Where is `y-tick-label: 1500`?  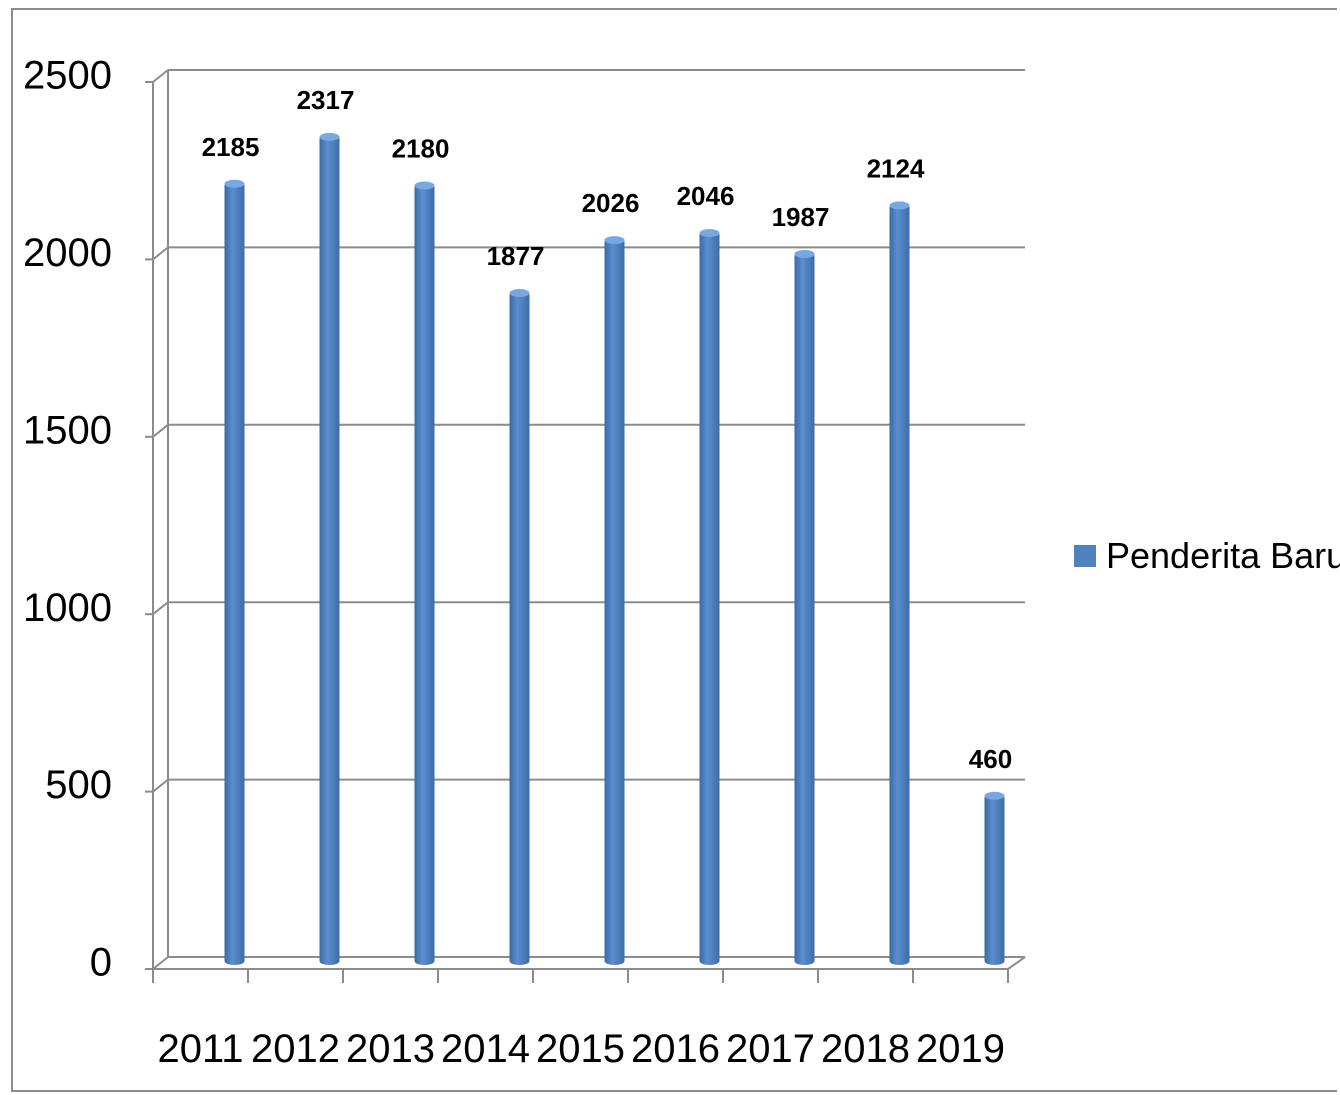 y-tick-label: 1500 is located at coordinates (67, 430).